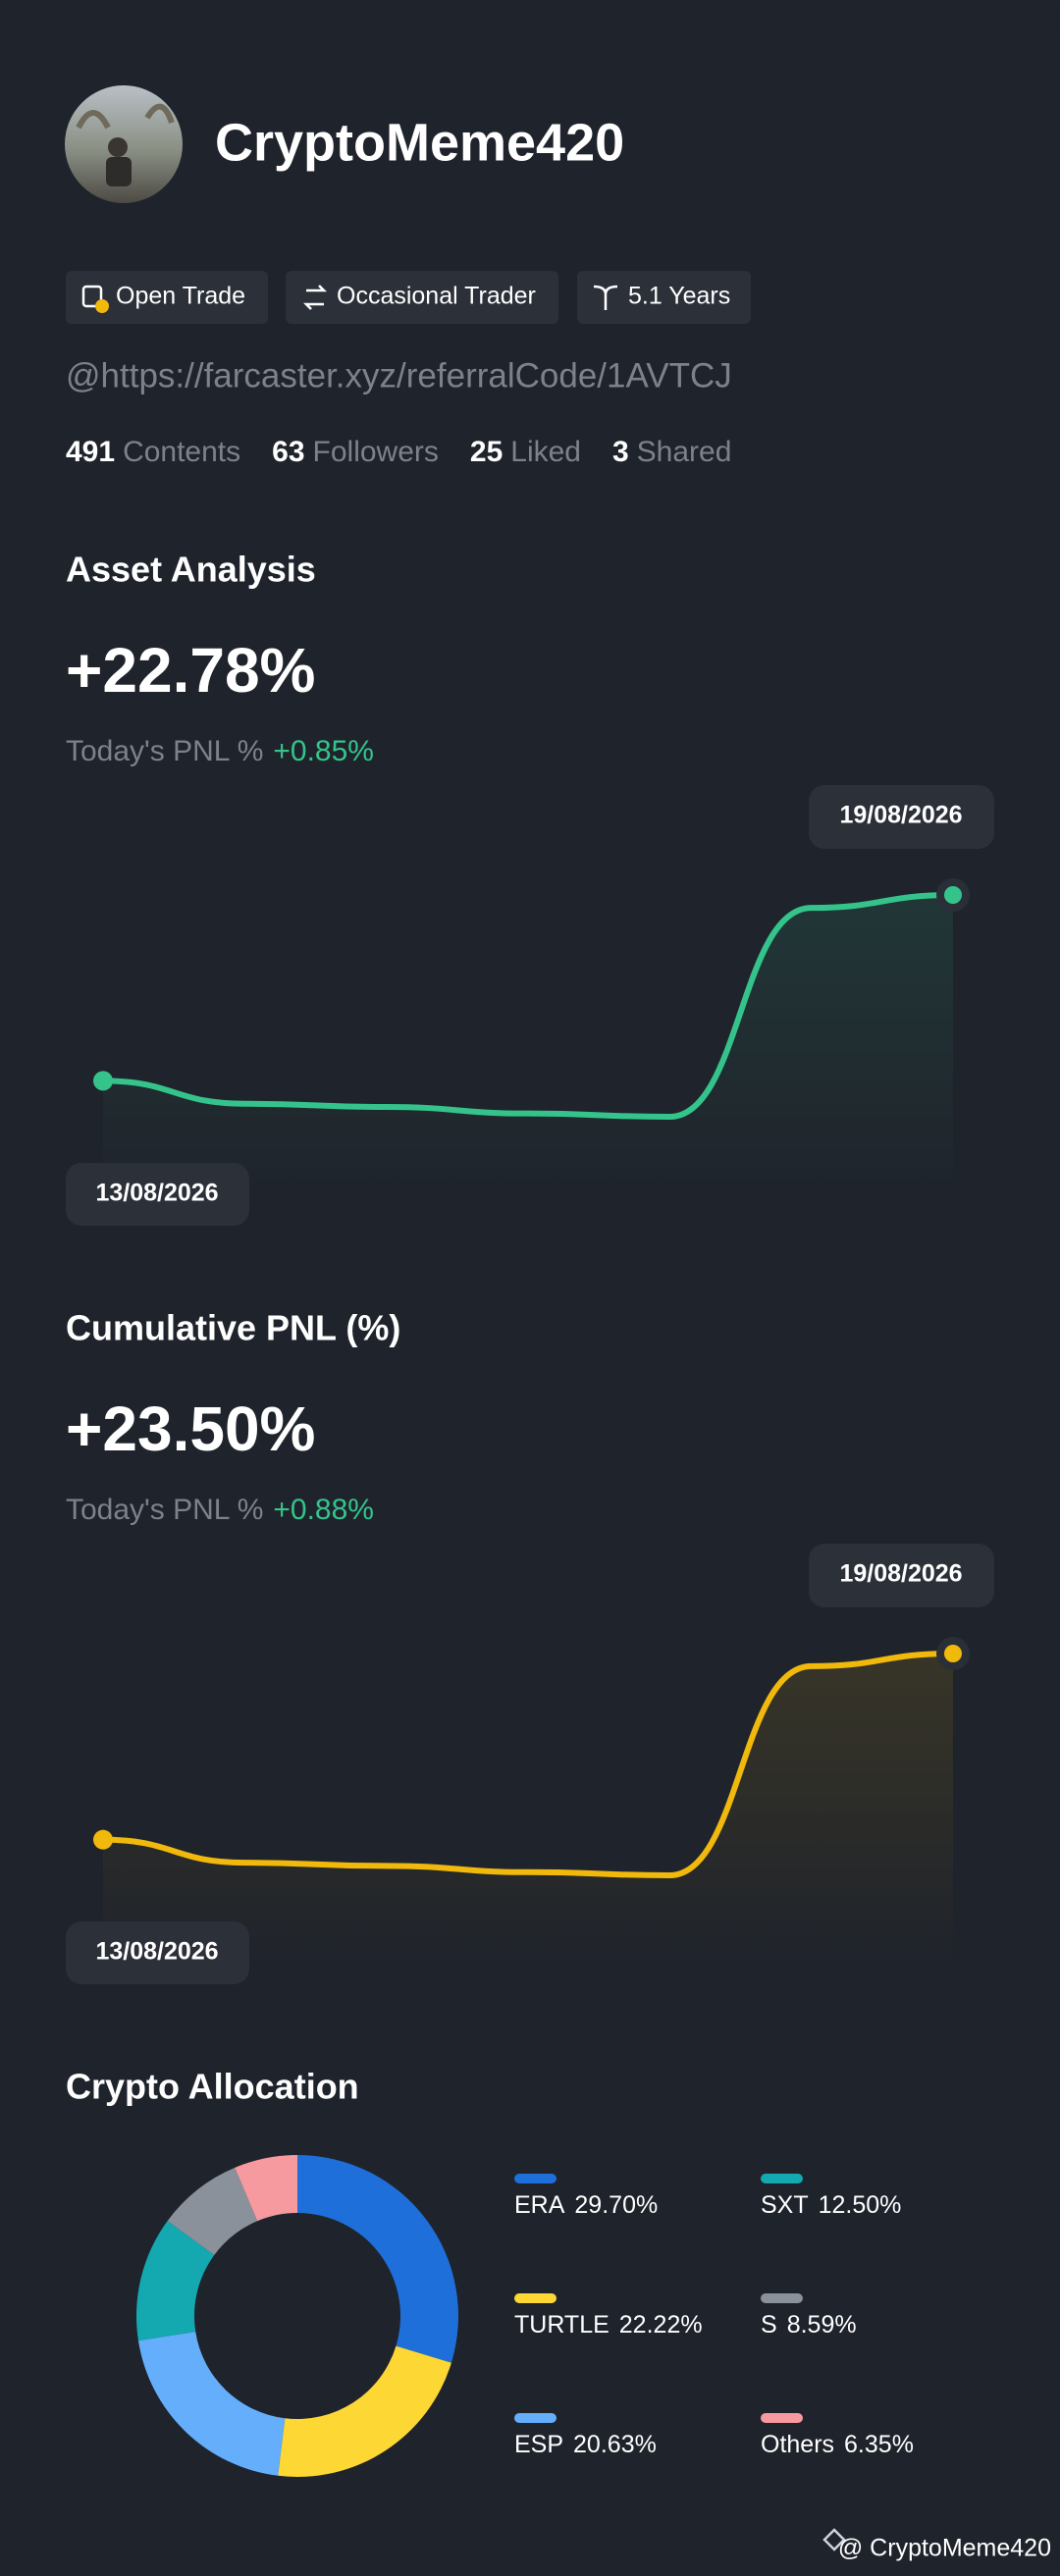 This screenshot has width=1060, height=2576. Describe the element at coordinates (822, 2325) in the screenshot. I see `legend-value: 8.59%` at that location.